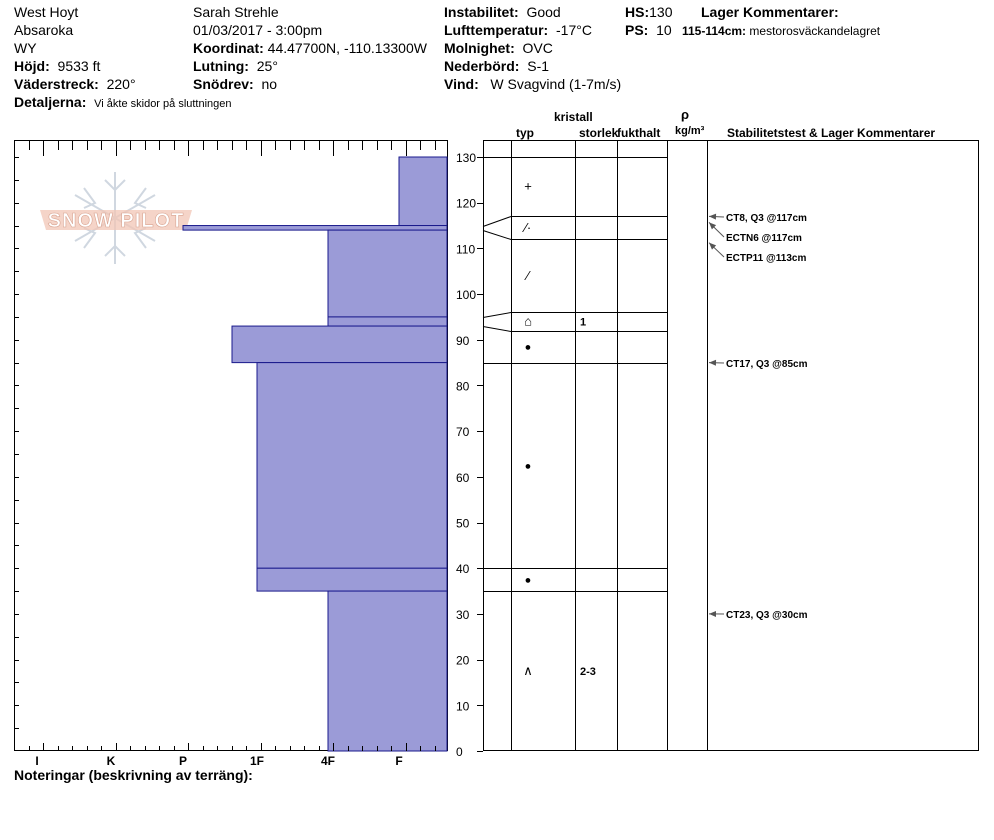  I want to click on column-header-moisture: fukthalt, so click(638, 133).